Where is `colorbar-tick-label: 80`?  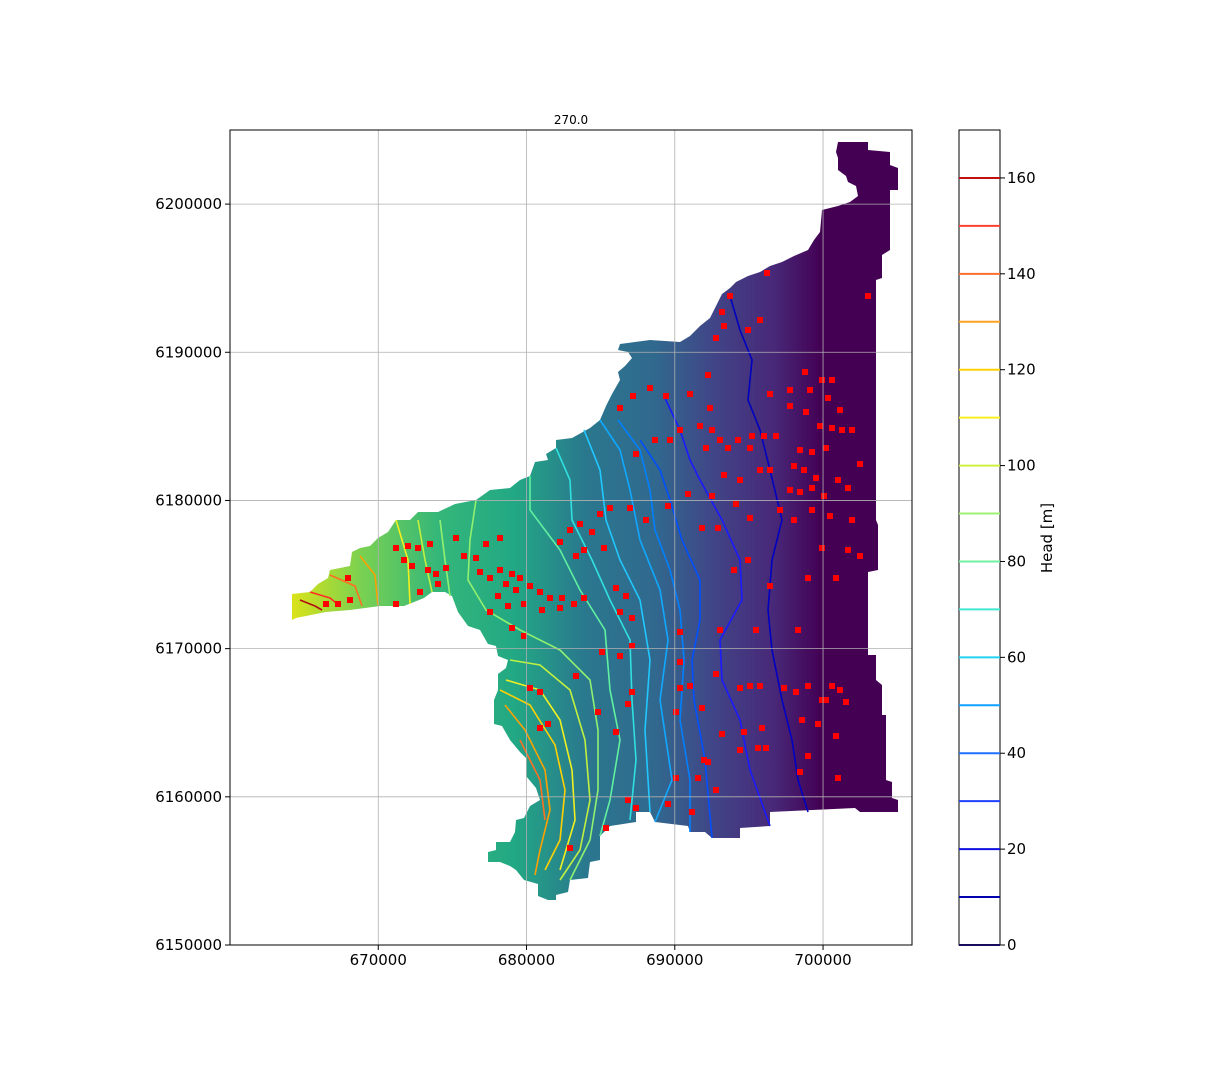
colorbar-tick-label: 80 is located at coordinates (1016, 561).